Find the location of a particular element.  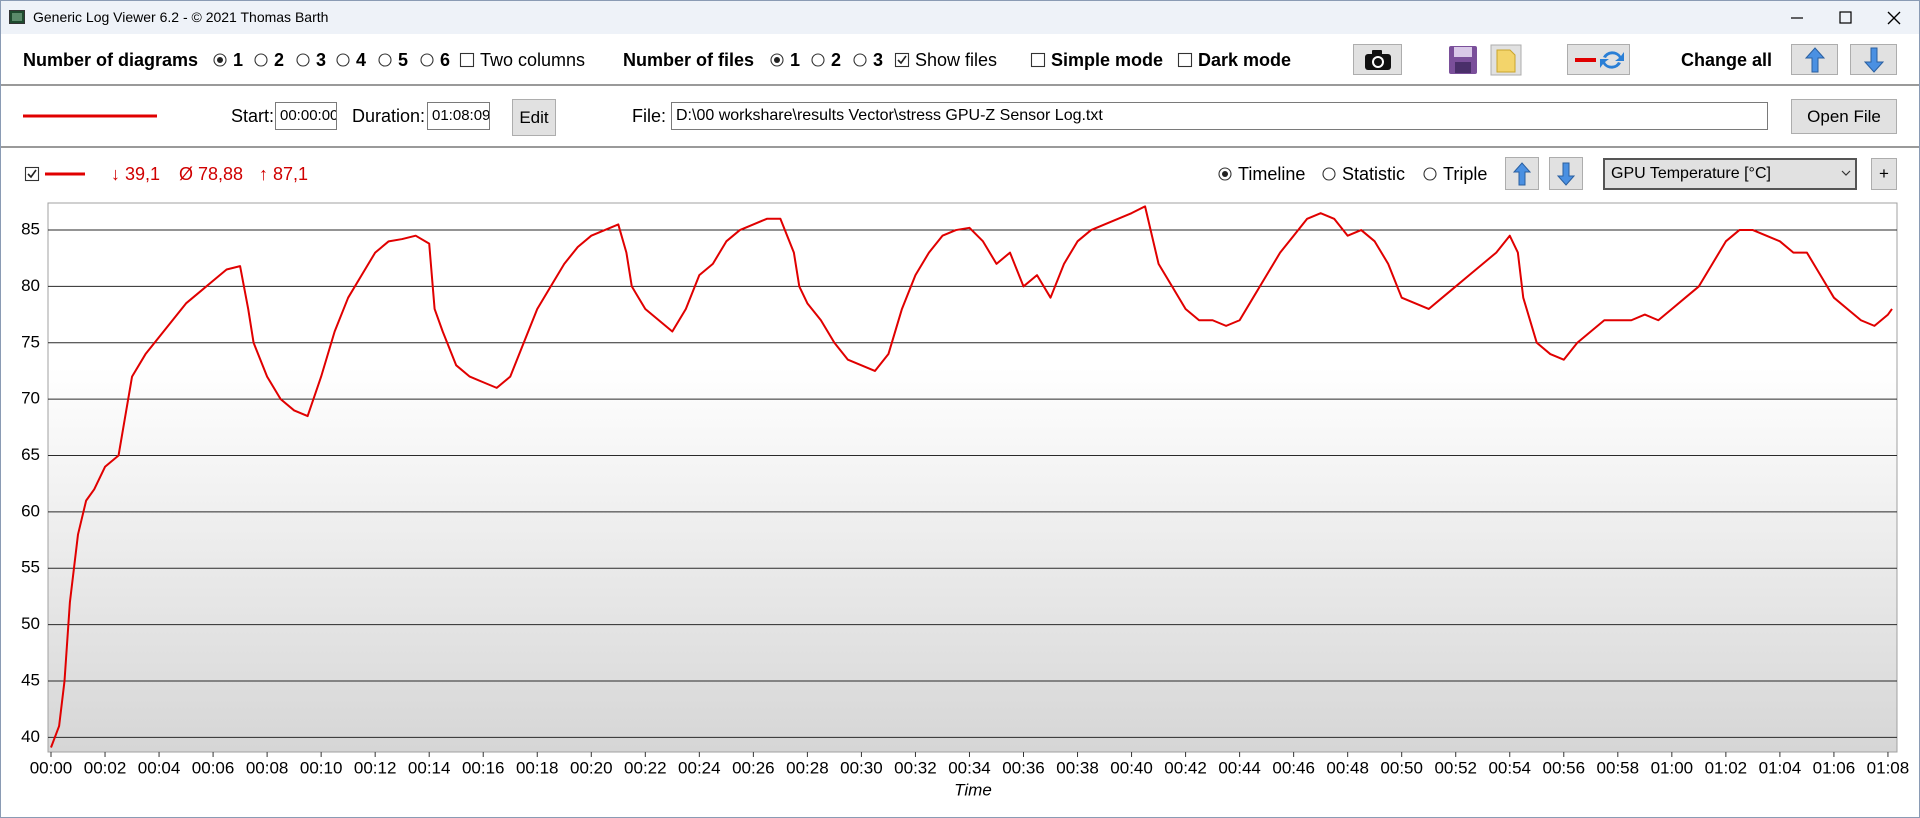

edit-button: Edit is located at coordinates (534, 117).